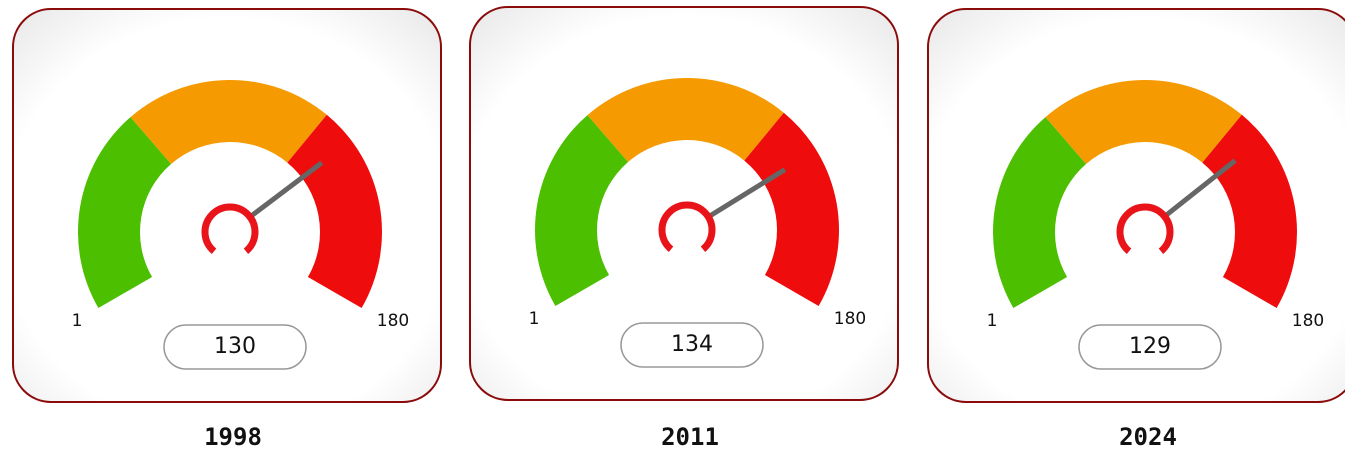 The width and height of the screenshot is (1345, 451). I want to click on value-label: 134, so click(692, 344).